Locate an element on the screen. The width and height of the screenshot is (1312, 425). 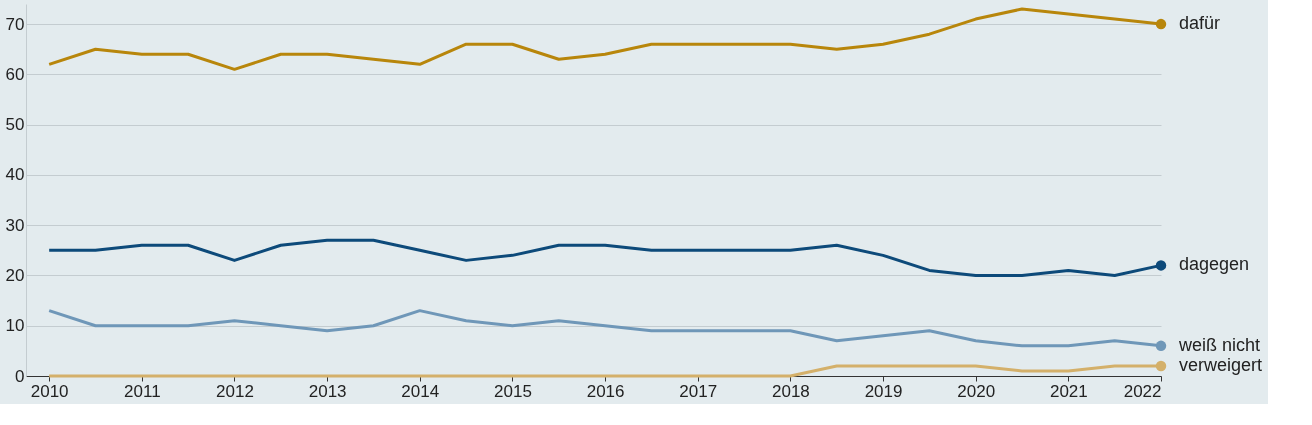
x-tick-label: 2020 is located at coordinates (976, 391).